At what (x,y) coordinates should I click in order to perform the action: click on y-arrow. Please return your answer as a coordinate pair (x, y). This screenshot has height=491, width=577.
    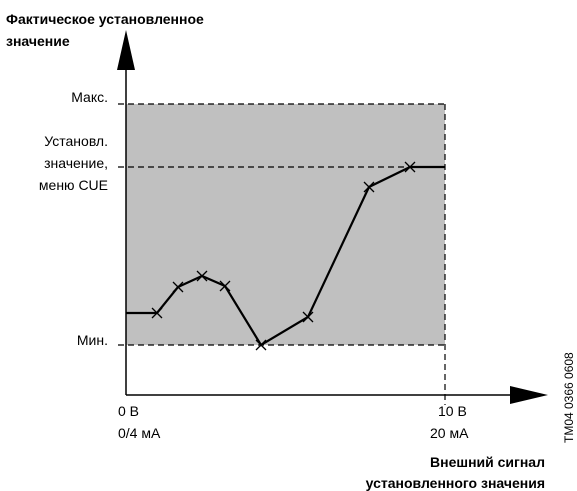
    Looking at the image, I should click on (126, 50).